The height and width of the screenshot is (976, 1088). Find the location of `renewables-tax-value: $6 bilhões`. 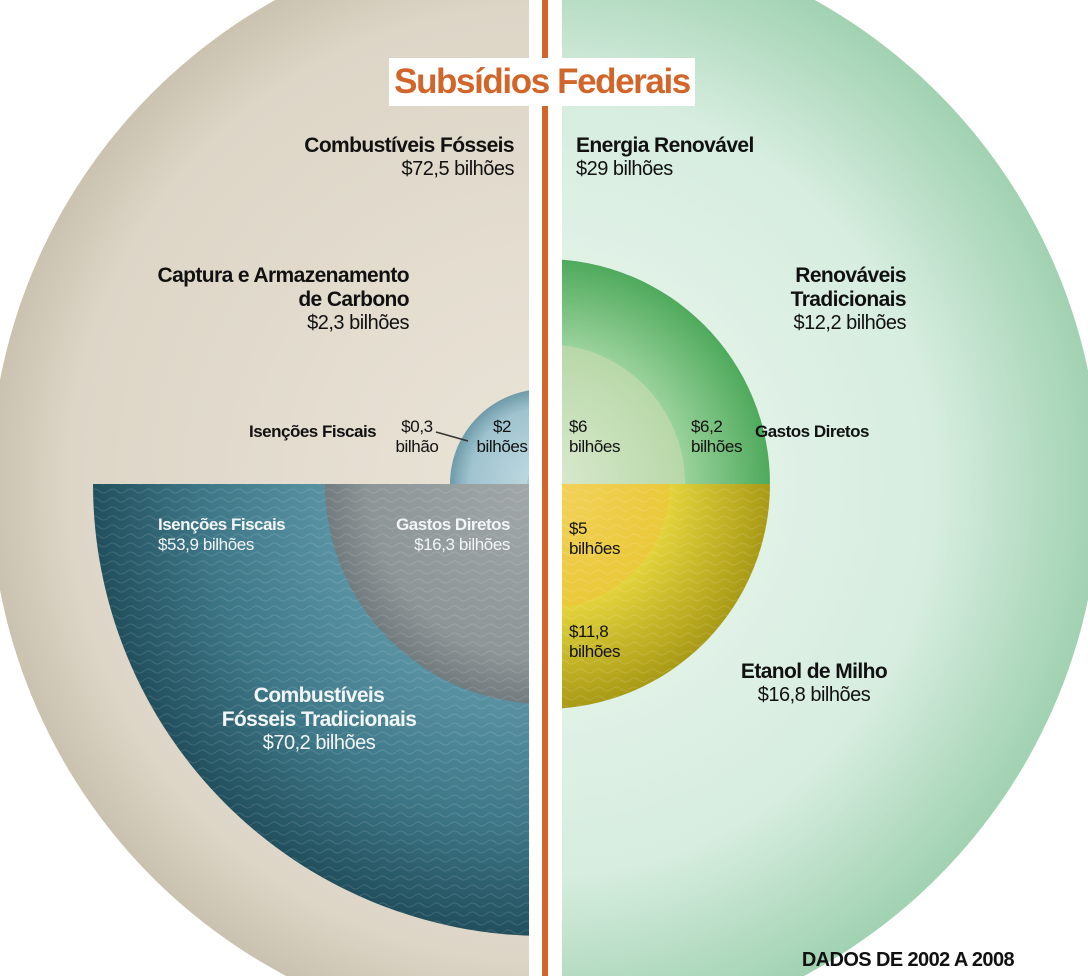

renewables-tax-value: $6 bilhões is located at coordinates (595, 436).